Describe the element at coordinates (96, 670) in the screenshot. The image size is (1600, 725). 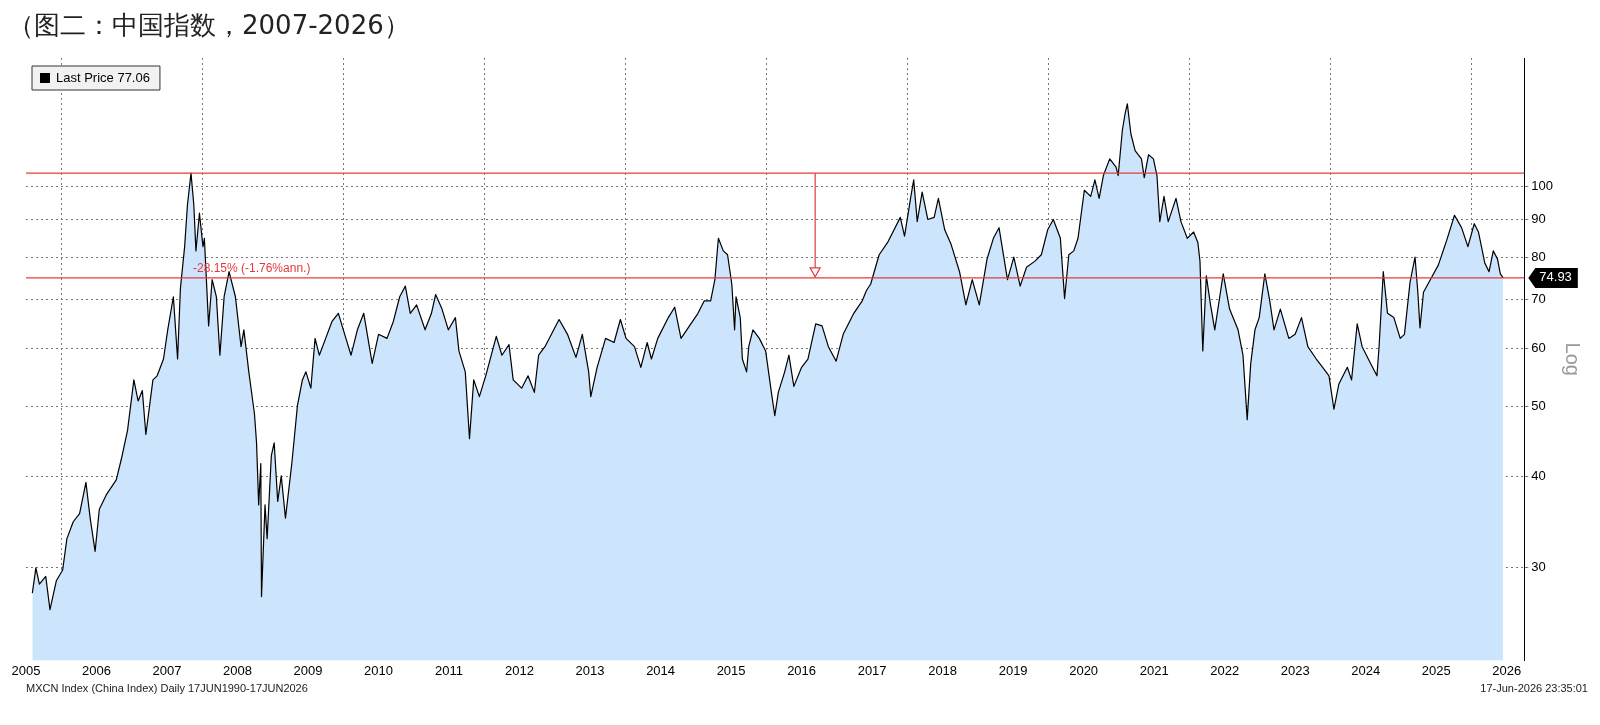
I see `x-tick-label: 2006` at that location.